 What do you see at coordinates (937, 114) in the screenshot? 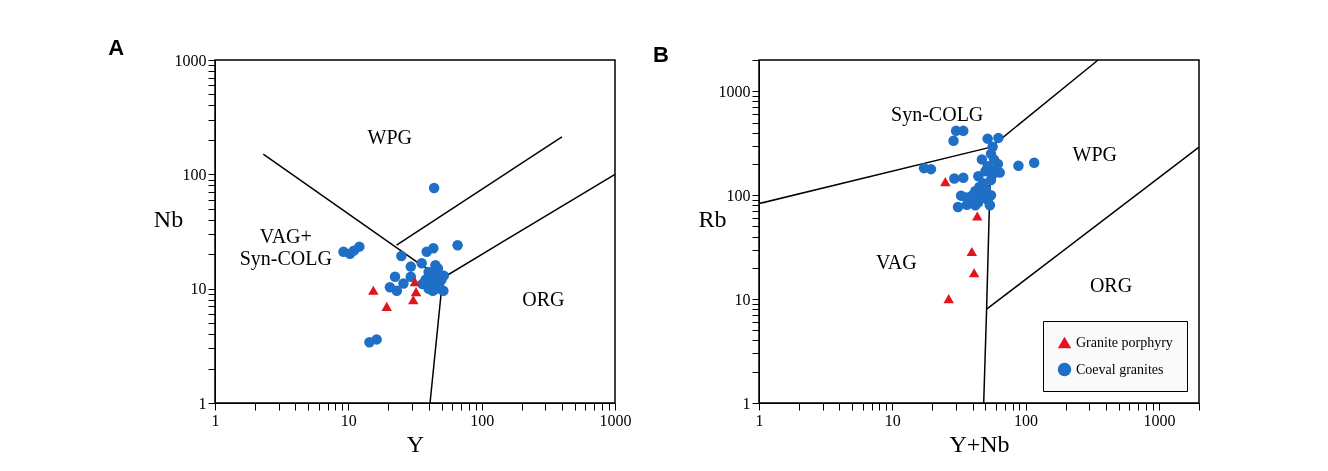
I see `annotation: Syn-COLG` at bounding box center [937, 114].